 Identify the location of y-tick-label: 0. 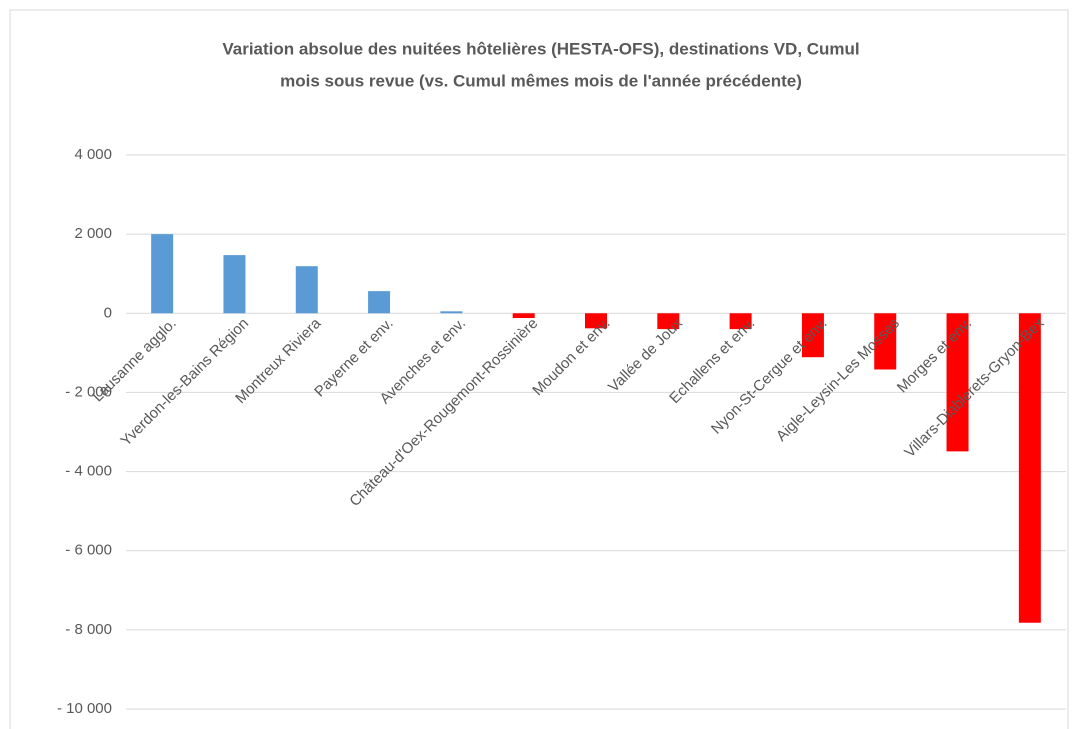
(108, 312).